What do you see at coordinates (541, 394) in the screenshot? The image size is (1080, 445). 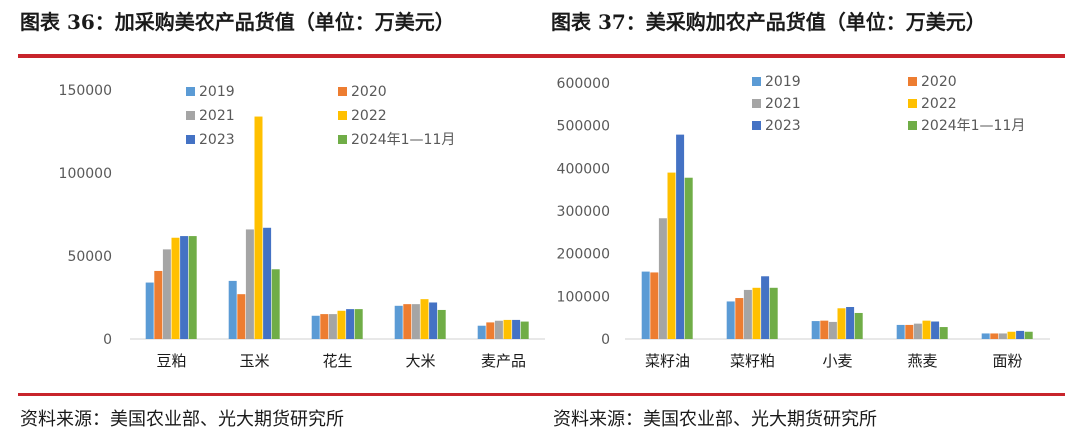 I see `bottom-rule` at bounding box center [541, 394].